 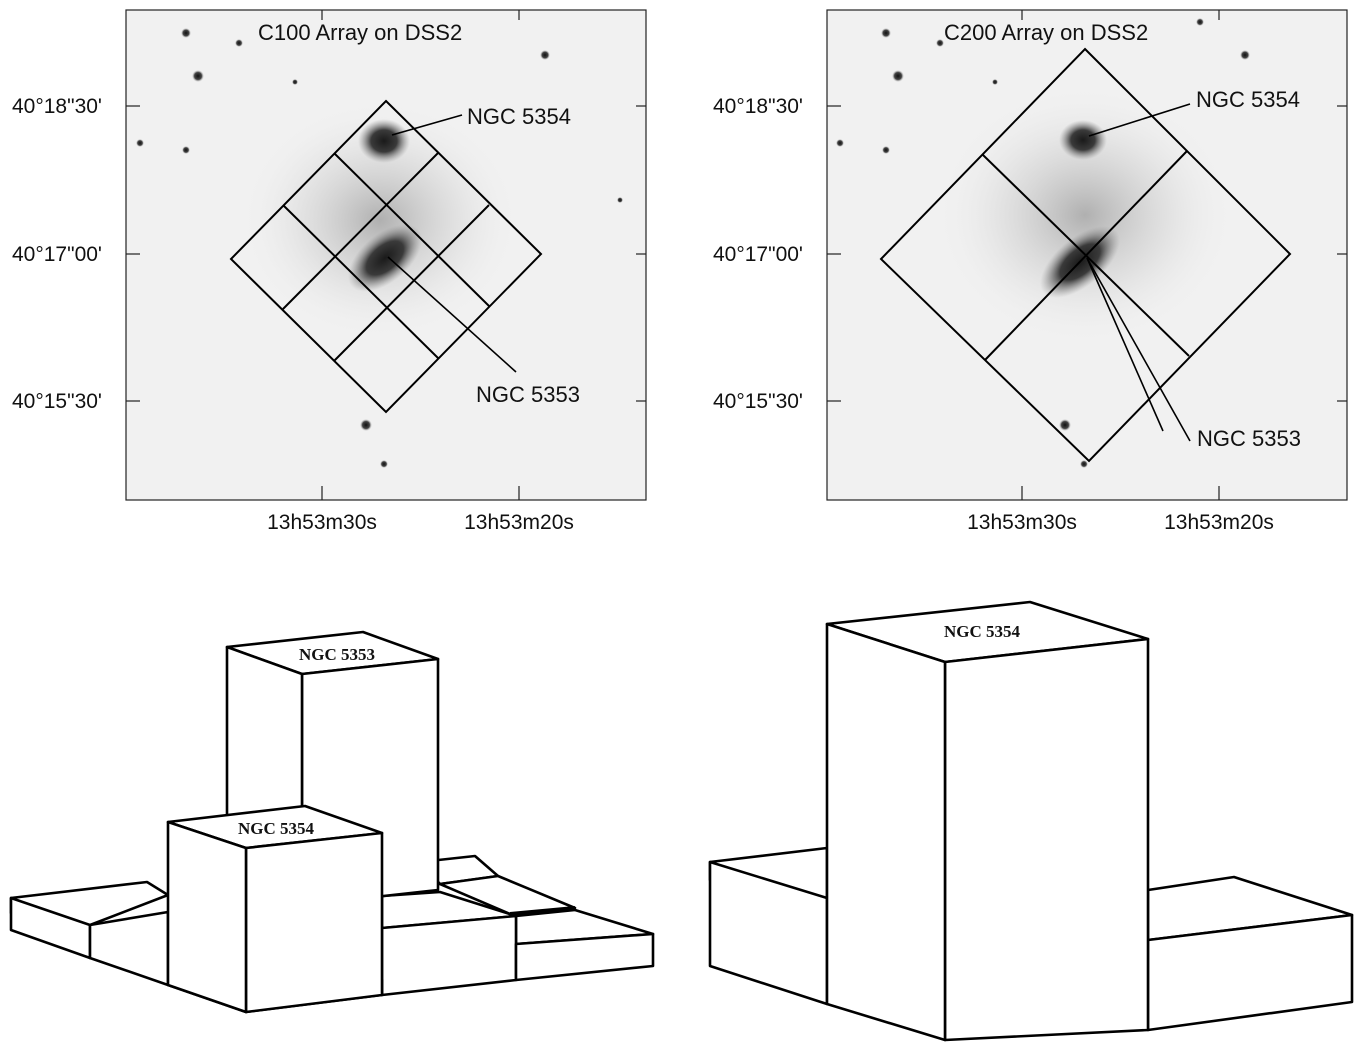 What do you see at coordinates (519, 522) in the screenshot?
I see `c100-ra-tick: 13h53m20s` at bounding box center [519, 522].